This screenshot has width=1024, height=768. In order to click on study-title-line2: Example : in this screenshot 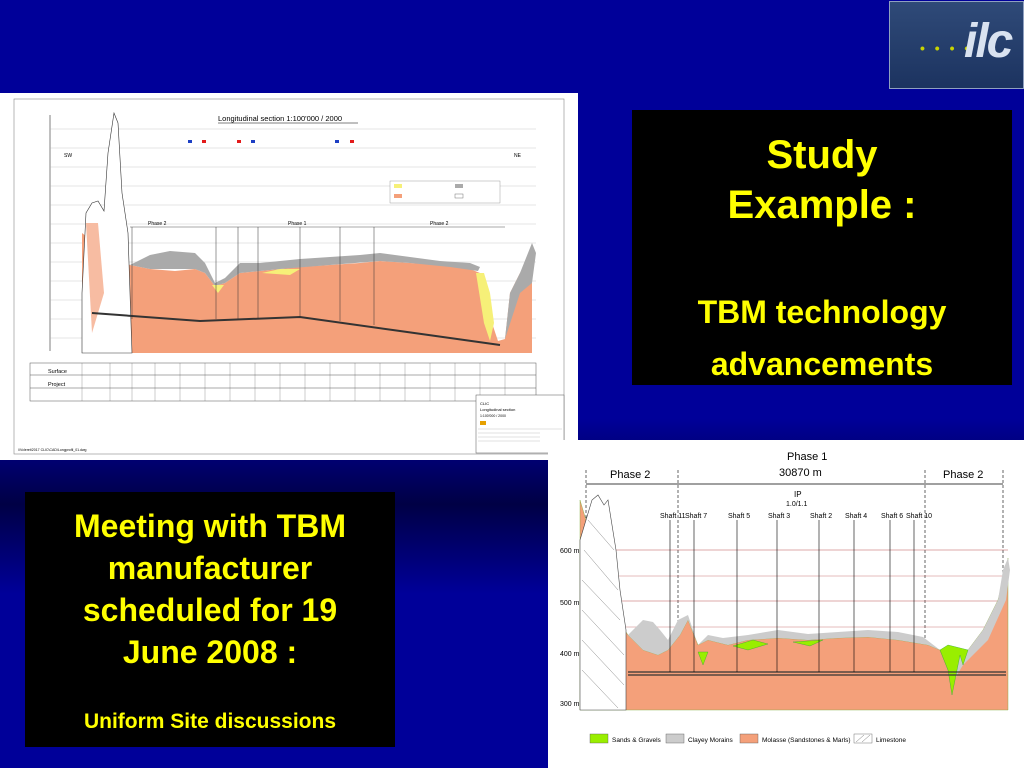, I will do `click(822, 205)`.